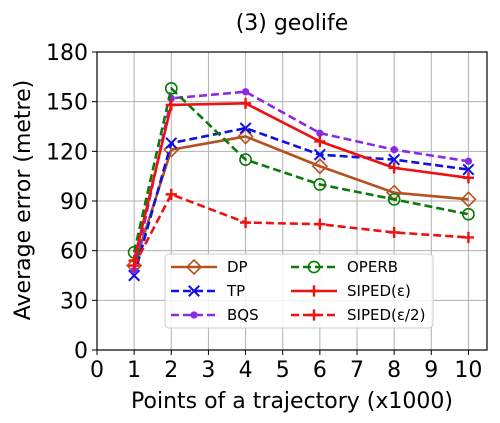 Image resolution: width=500 pixels, height=423 pixels. I want to click on legend-label: TP, so click(235, 291).